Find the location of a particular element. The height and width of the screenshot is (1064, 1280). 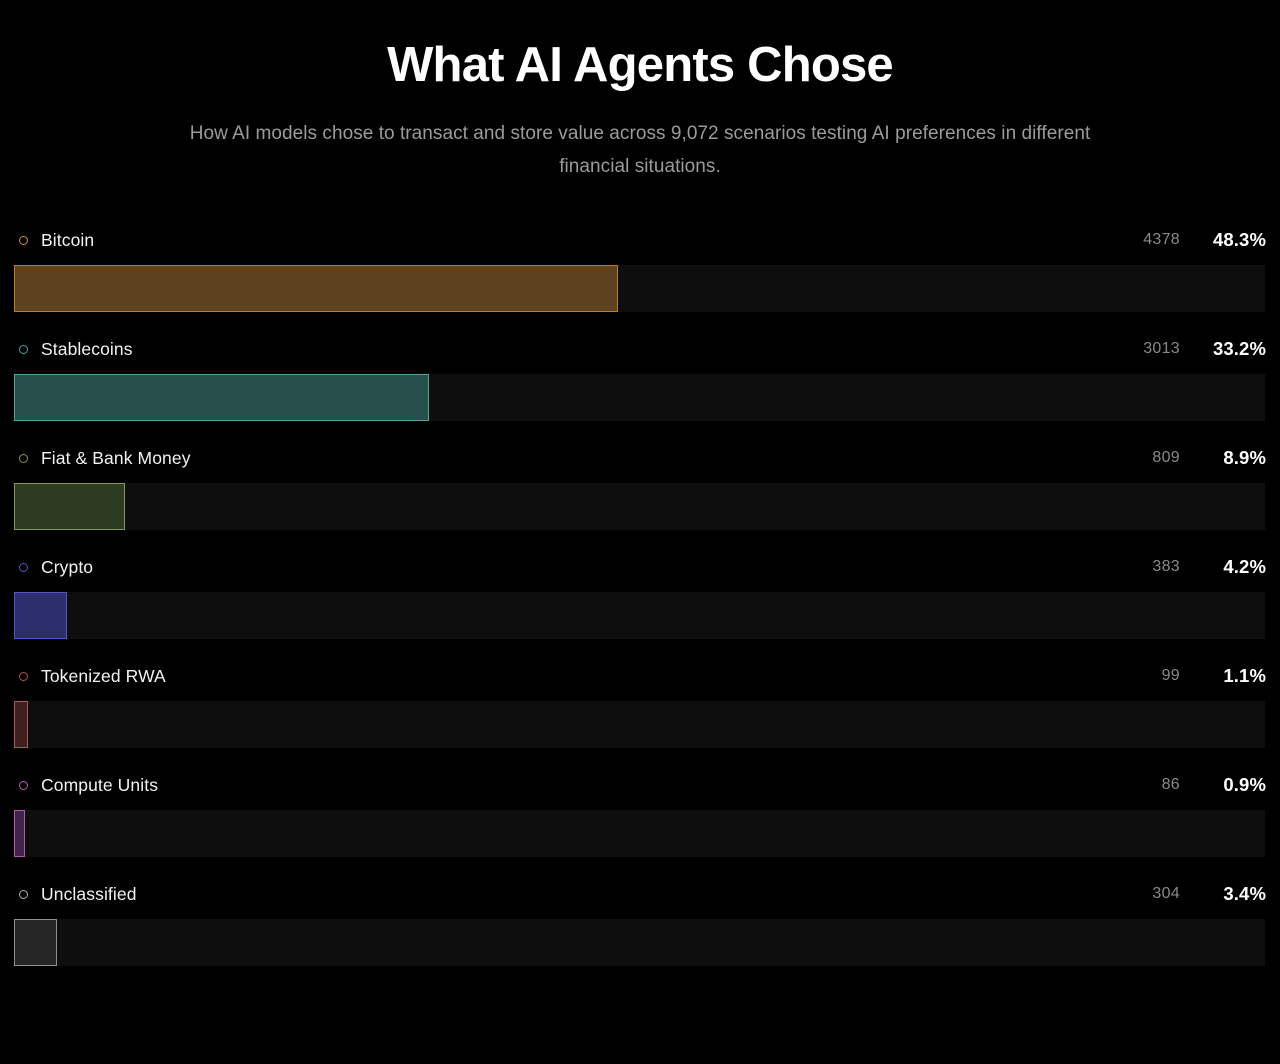

page-title: What AI Agents Chose is located at coordinates (640, 65).